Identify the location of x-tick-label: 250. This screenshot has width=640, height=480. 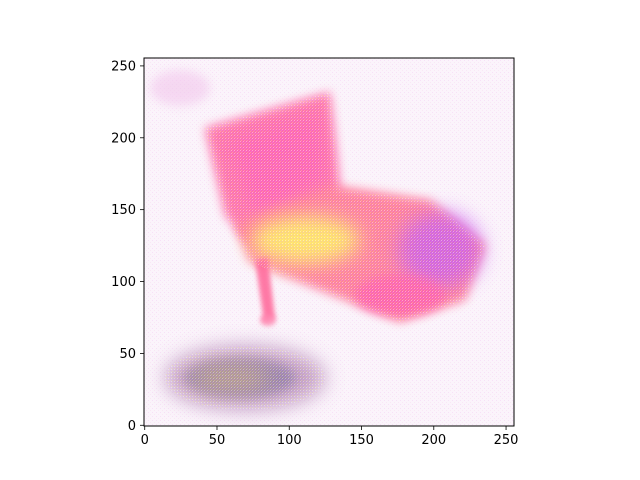
(506, 440).